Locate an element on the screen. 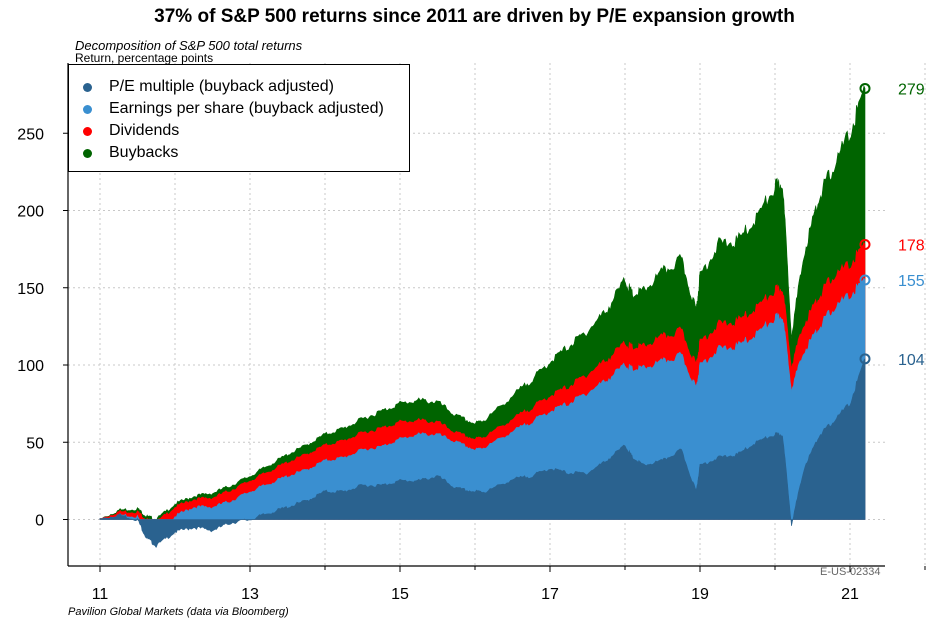 The height and width of the screenshot is (632, 949). x-tick-label: 21 is located at coordinates (850, 594).